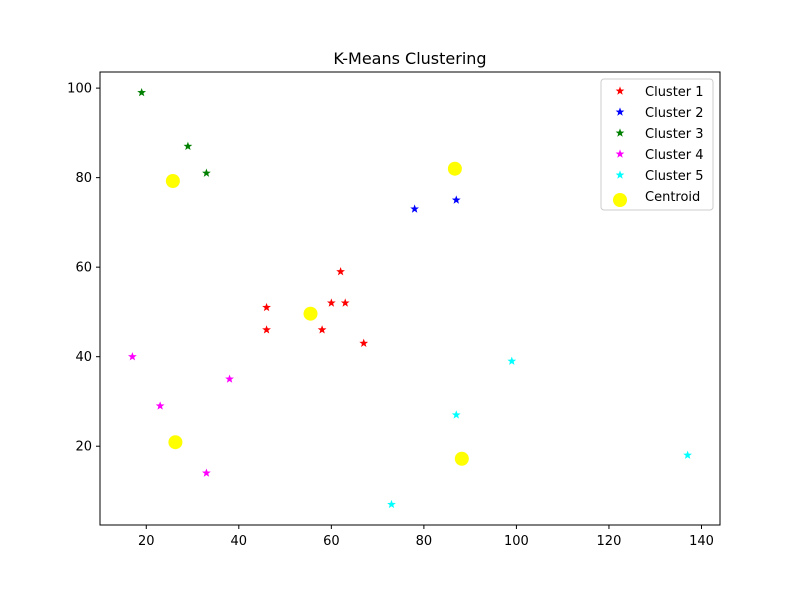  Describe the element at coordinates (516, 541) in the screenshot. I see `x-tick-label: 100` at that location.